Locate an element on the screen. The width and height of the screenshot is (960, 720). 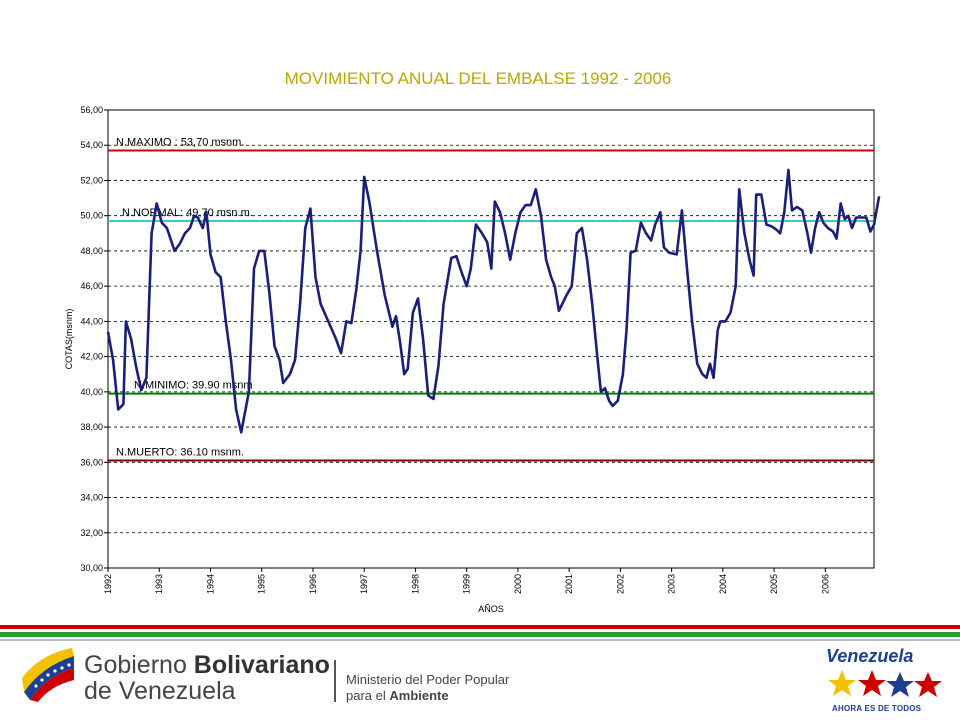
y-tick-label: 36,00 is located at coordinates (91, 462).